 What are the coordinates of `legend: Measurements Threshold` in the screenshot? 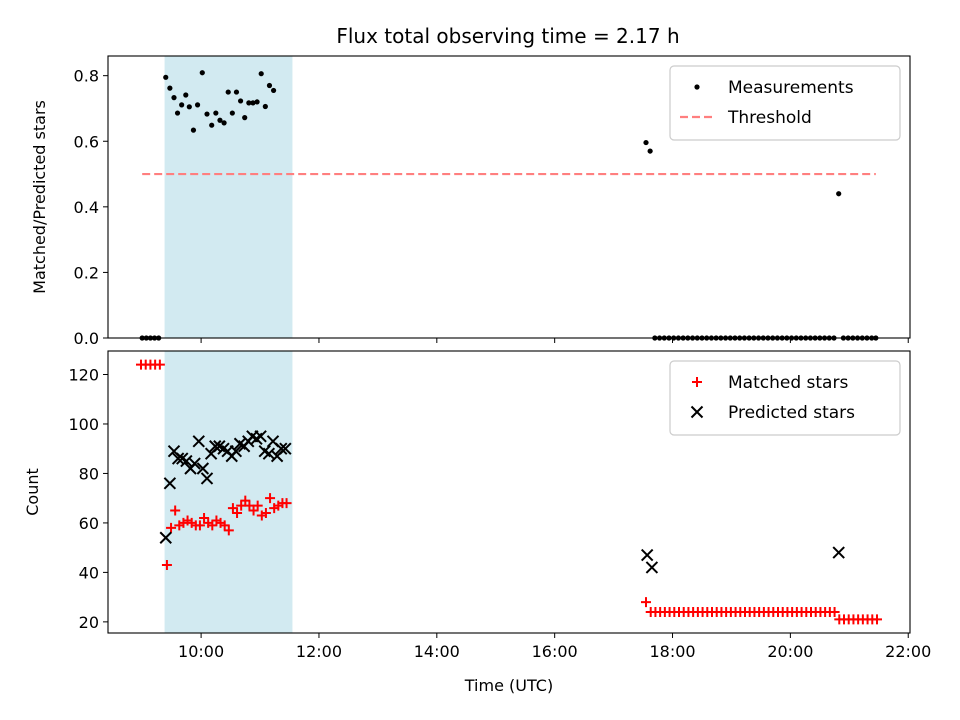 It's located at (785, 103).